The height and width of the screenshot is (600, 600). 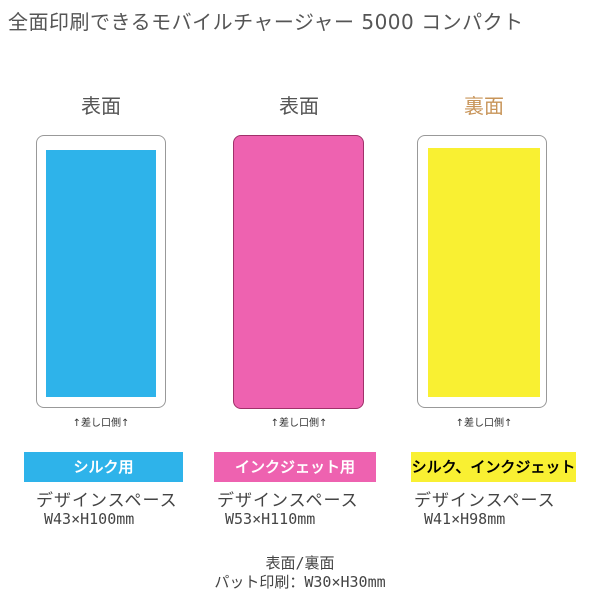 What do you see at coordinates (493, 467) in the screenshot?
I see `badge: シルク、インクジェット` at bounding box center [493, 467].